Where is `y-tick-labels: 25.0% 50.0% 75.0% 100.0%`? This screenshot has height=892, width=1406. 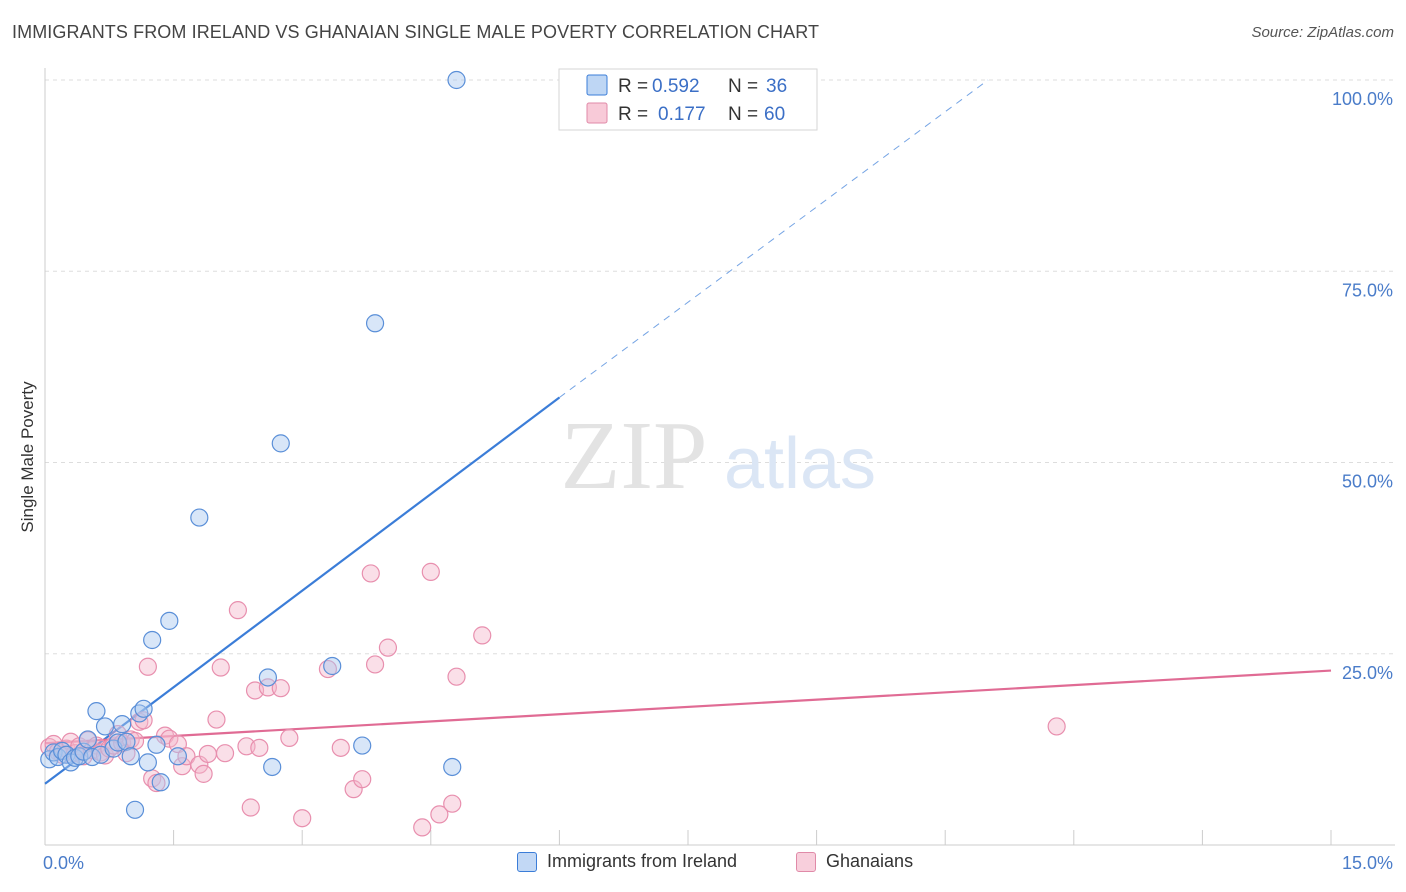
y-tick-labels: 25.0% 50.0% 75.0% 100.0% is located at coordinates (1362, 386).